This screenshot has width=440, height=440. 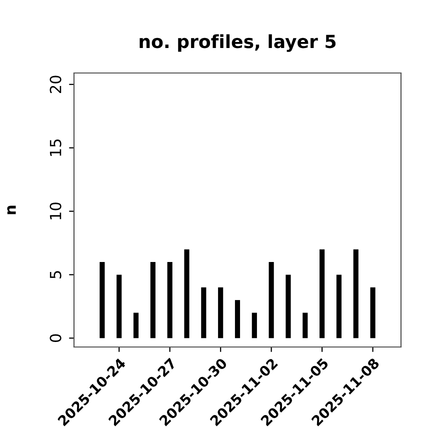 What do you see at coordinates (56, 211) in the screenshot?
I see `y-tick-label: 10` at bounding box center [56, 211].